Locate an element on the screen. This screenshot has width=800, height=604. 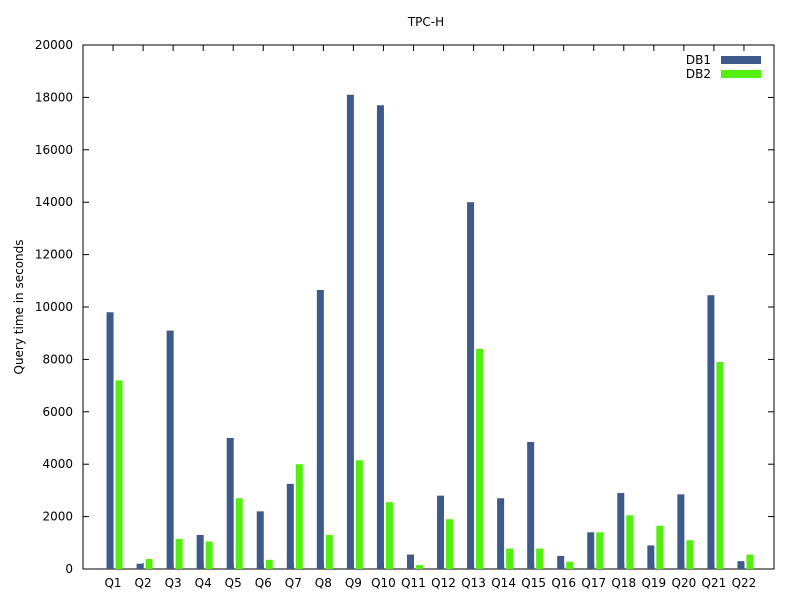
y-tick-label: 14000 is located at coordinates (54, 202).